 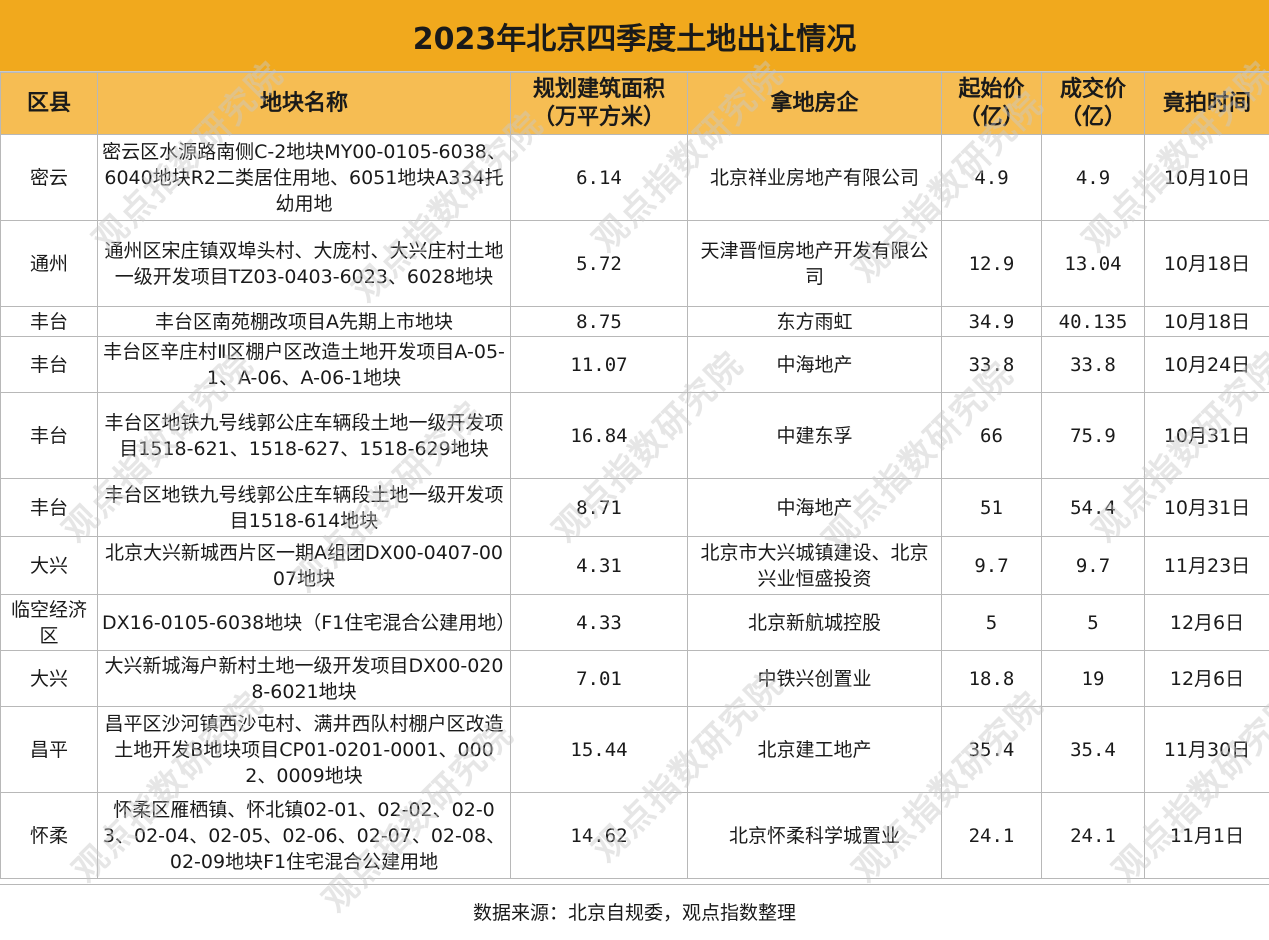 I want to click on header-buyer-label: 拿地房企, so click(x=814, y=103).